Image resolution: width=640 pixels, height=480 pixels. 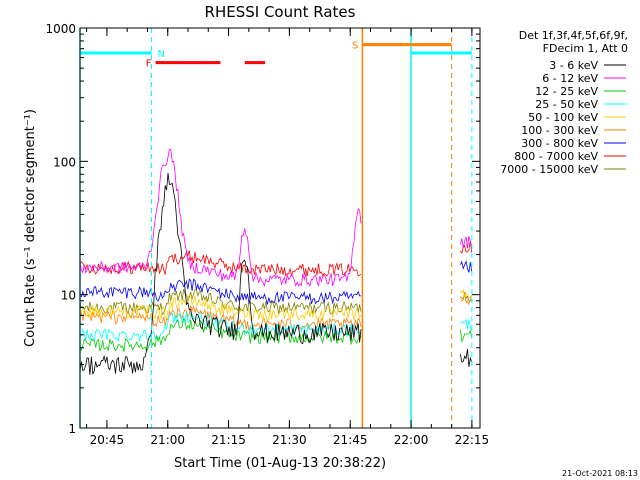 I want to click on legend-label: 300 - 800 keV, so click(x=559, y=143).